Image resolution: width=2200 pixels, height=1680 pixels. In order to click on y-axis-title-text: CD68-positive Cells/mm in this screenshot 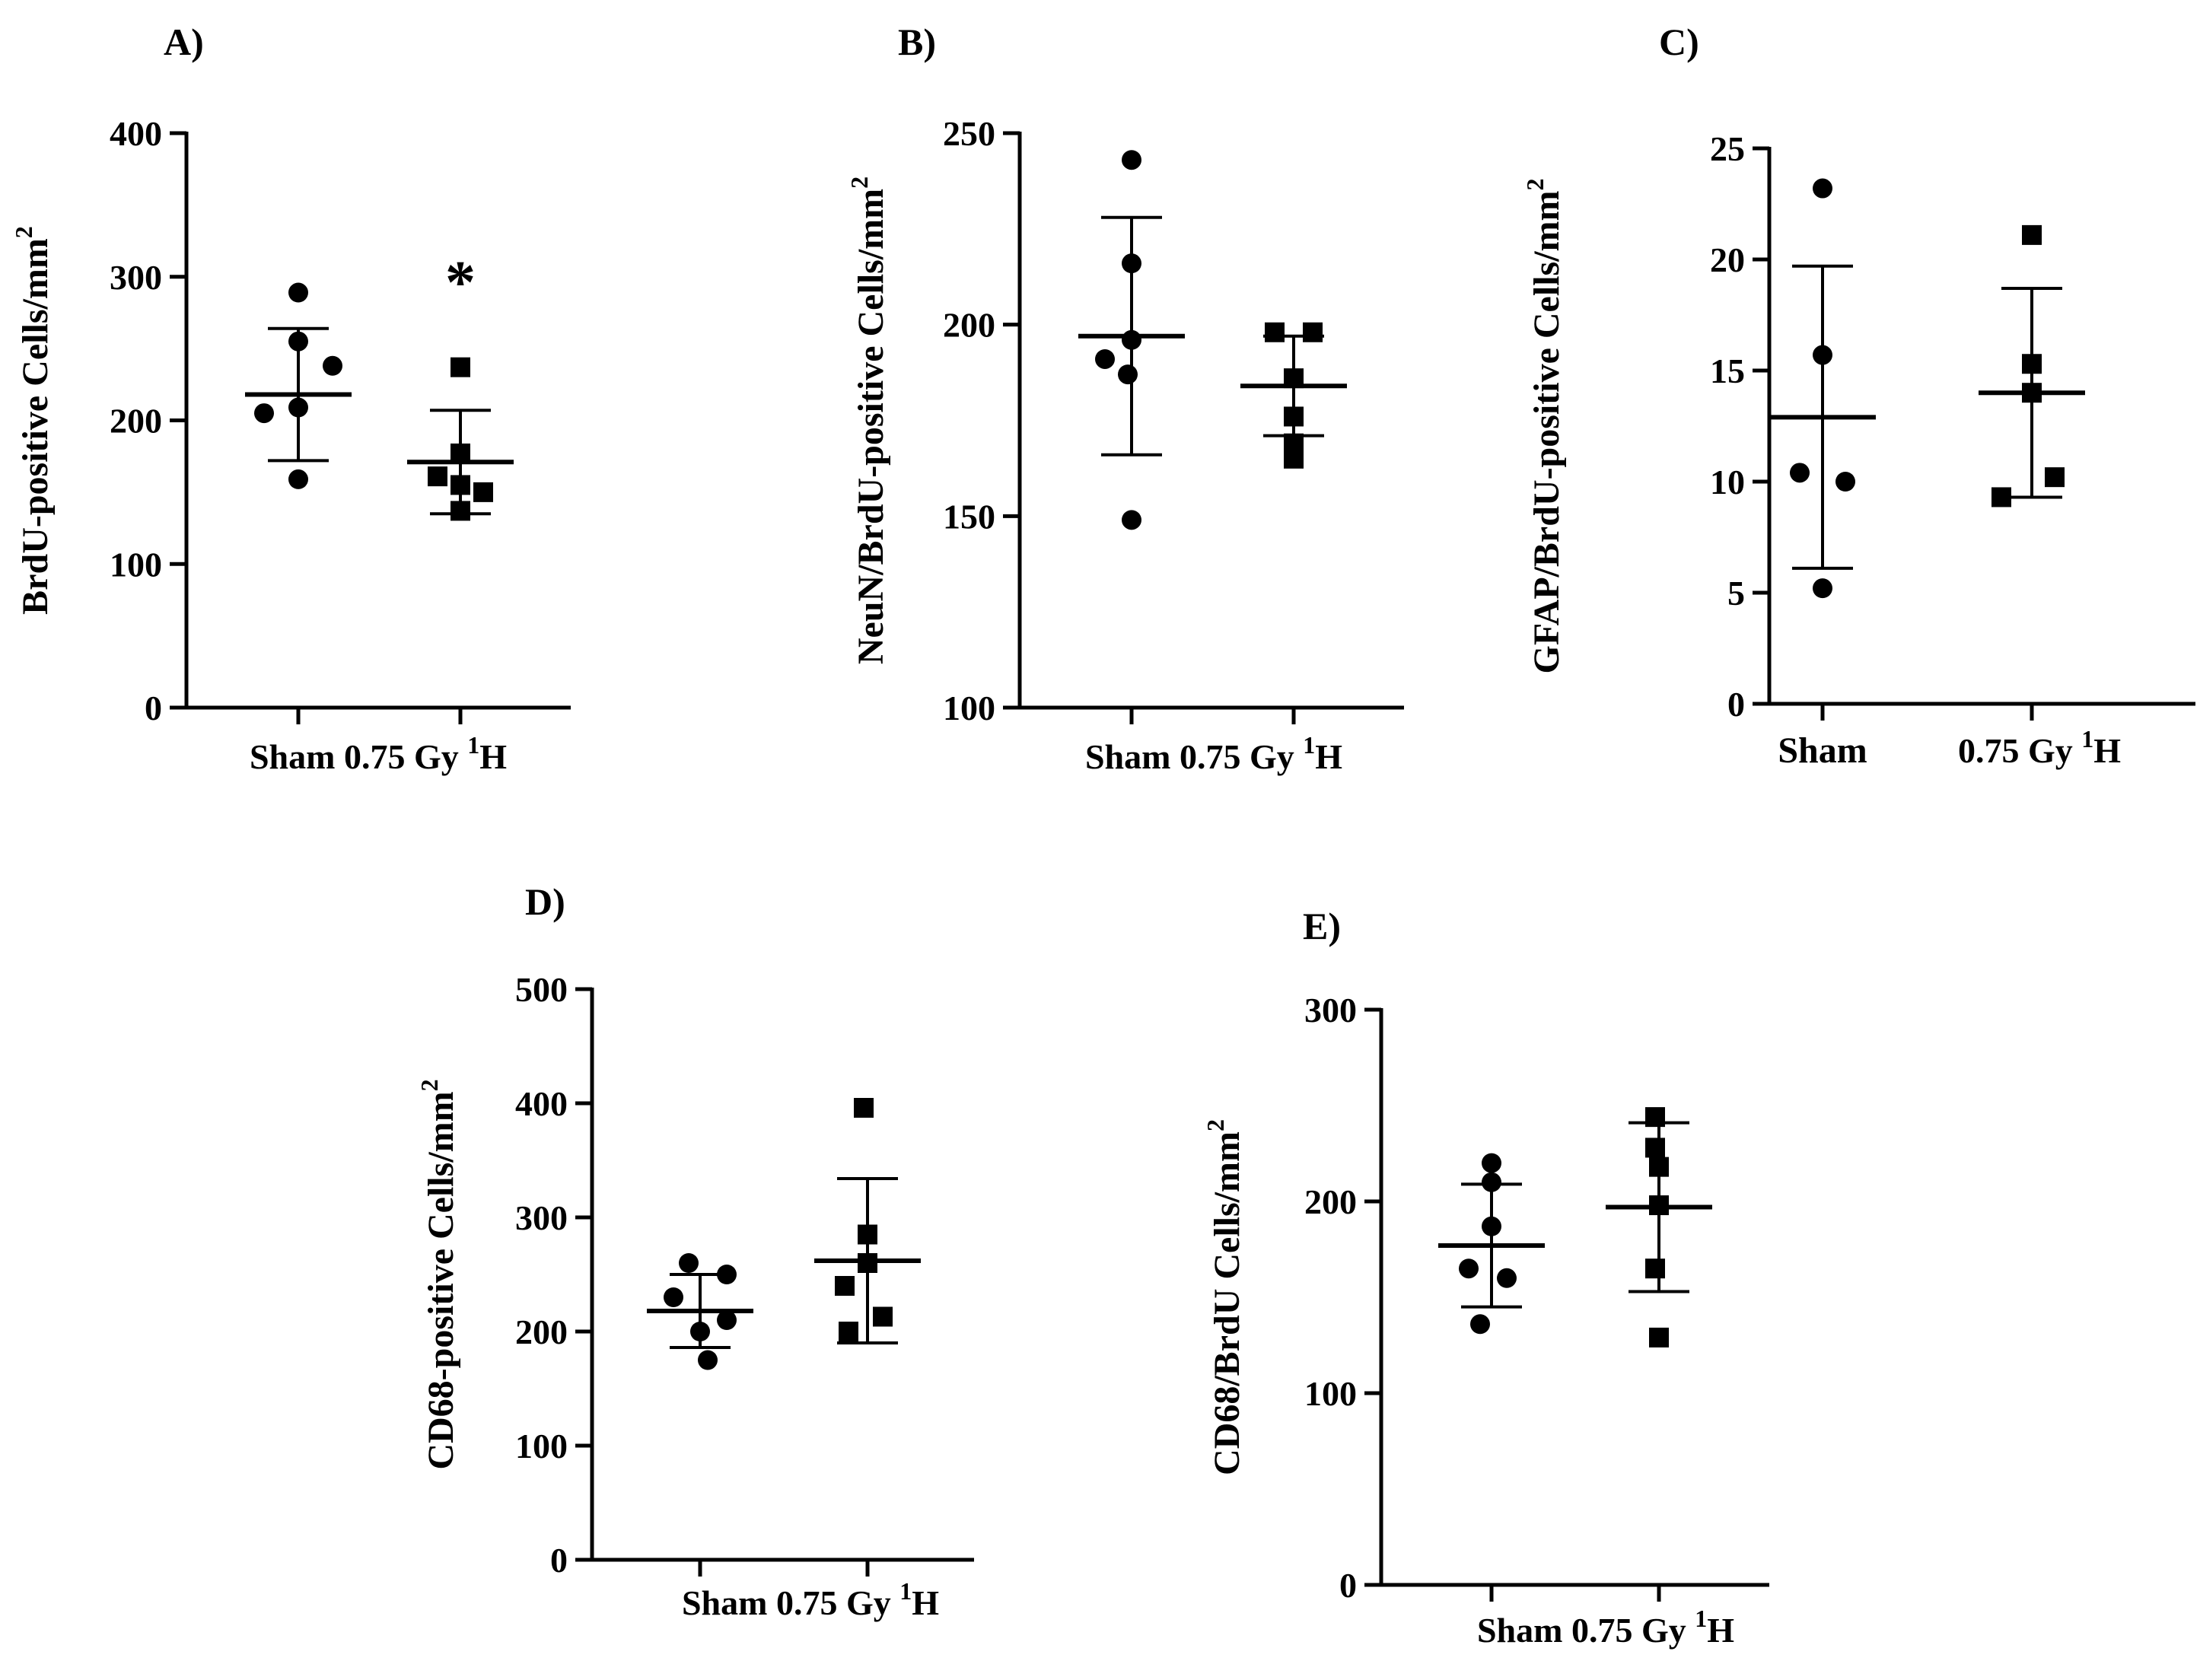, I will do `click(441, 1280)`.